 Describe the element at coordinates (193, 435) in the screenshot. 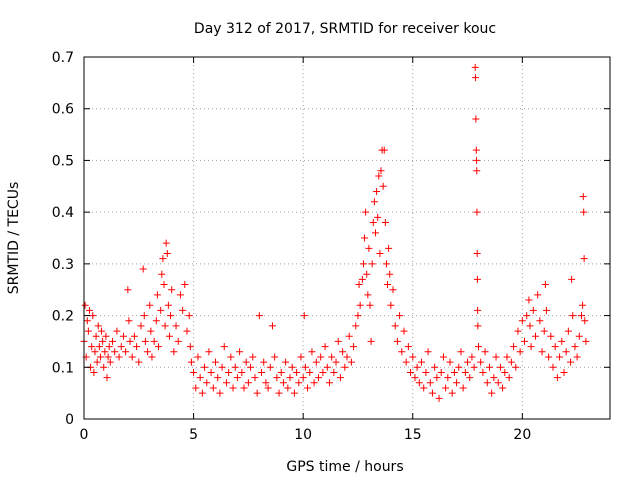

I see `x-tick-label: 5` at that location.